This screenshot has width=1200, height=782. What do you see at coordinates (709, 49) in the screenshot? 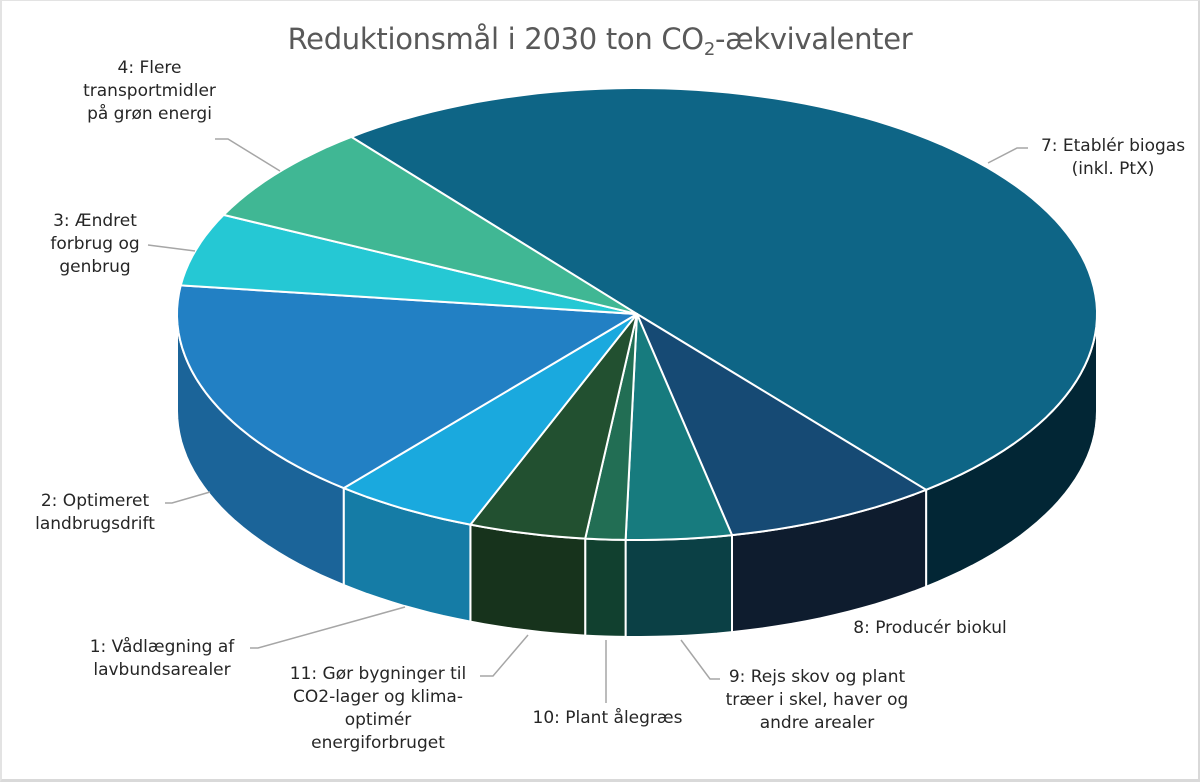
I see `chart-title-subscript: 2` at bounding box center [709, 49].